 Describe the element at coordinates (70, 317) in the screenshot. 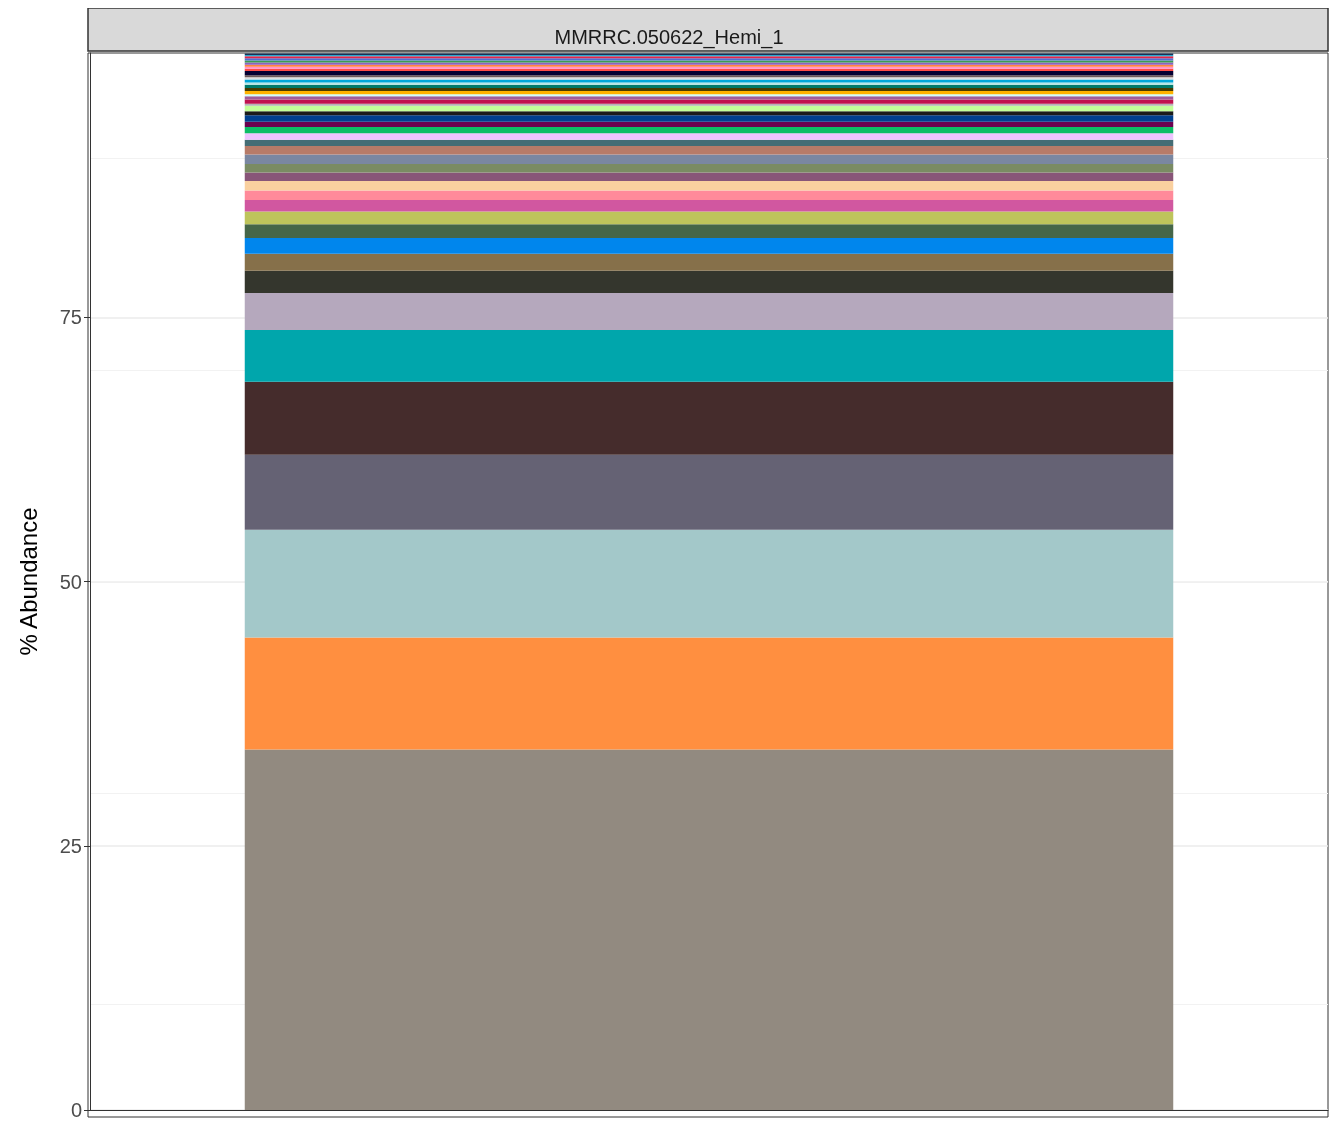

I see `y-tick-label: 75` at that location.